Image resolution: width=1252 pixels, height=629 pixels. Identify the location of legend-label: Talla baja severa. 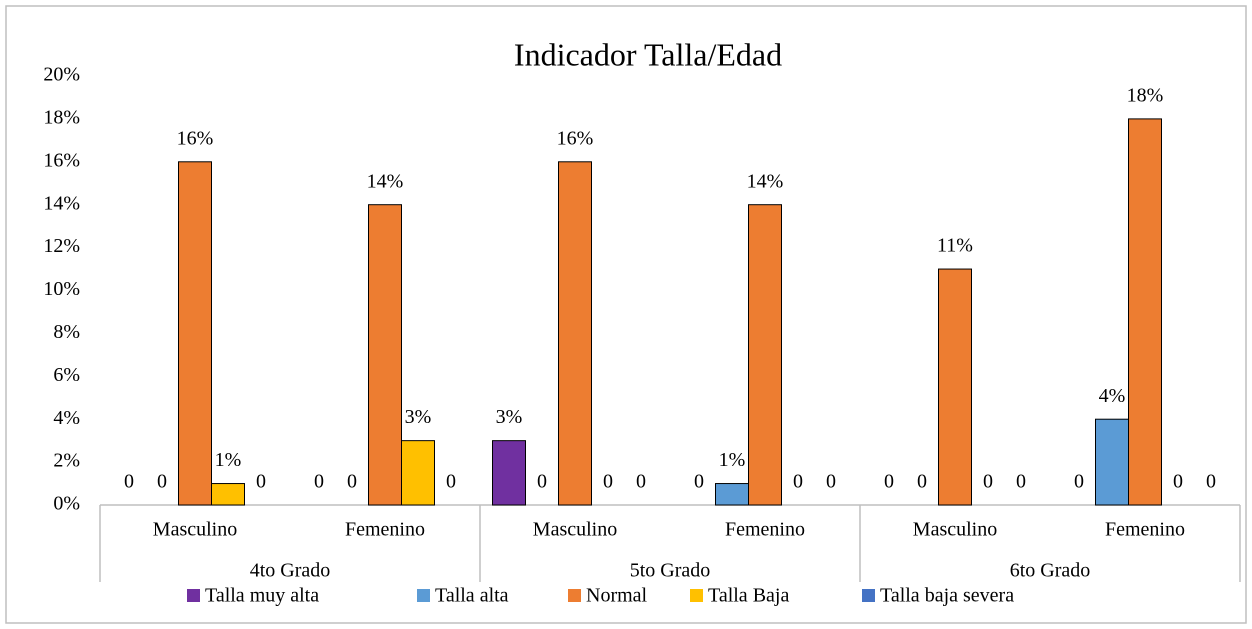
(947, 596).